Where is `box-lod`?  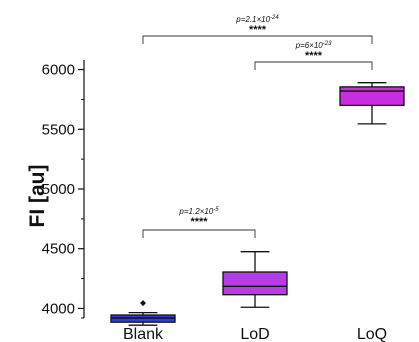 box-lod is located at coordinates (255, 279).